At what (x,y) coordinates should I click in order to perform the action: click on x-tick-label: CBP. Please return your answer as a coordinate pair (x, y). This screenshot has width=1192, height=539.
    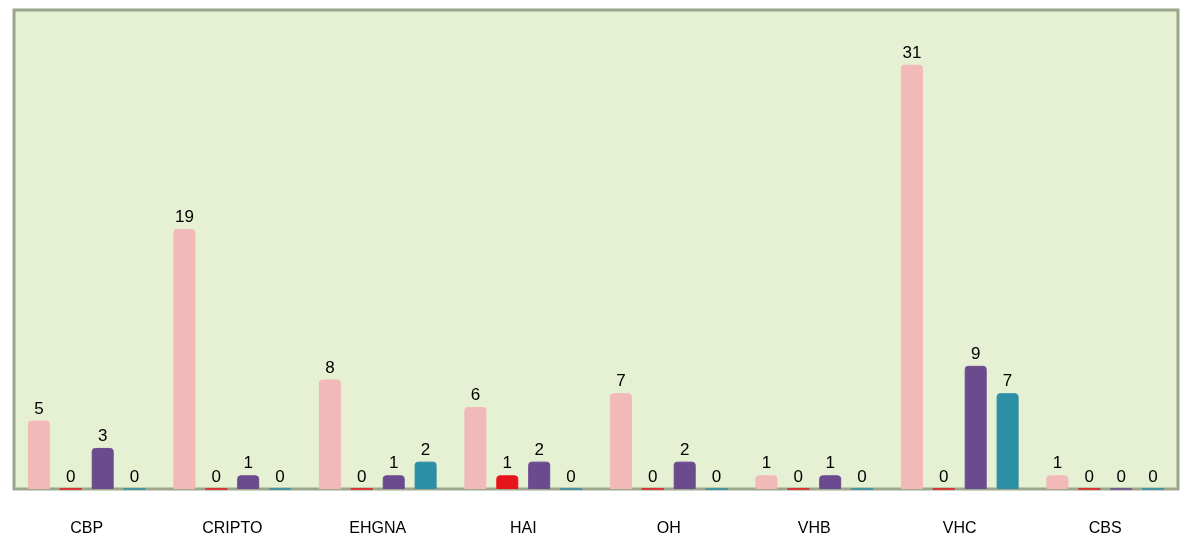
    Looking at the image, I should click on (87, 527).